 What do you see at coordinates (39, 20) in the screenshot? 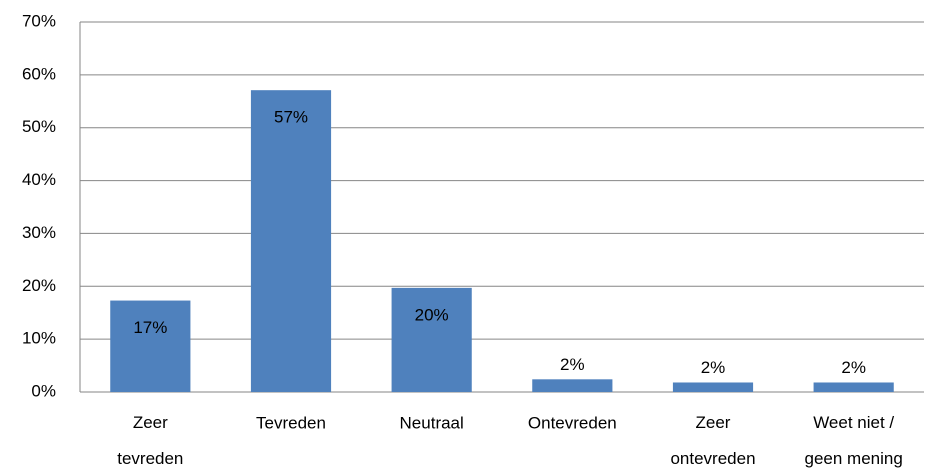
I see `y-tick-label: 70%` at bounding box center [39, 20].